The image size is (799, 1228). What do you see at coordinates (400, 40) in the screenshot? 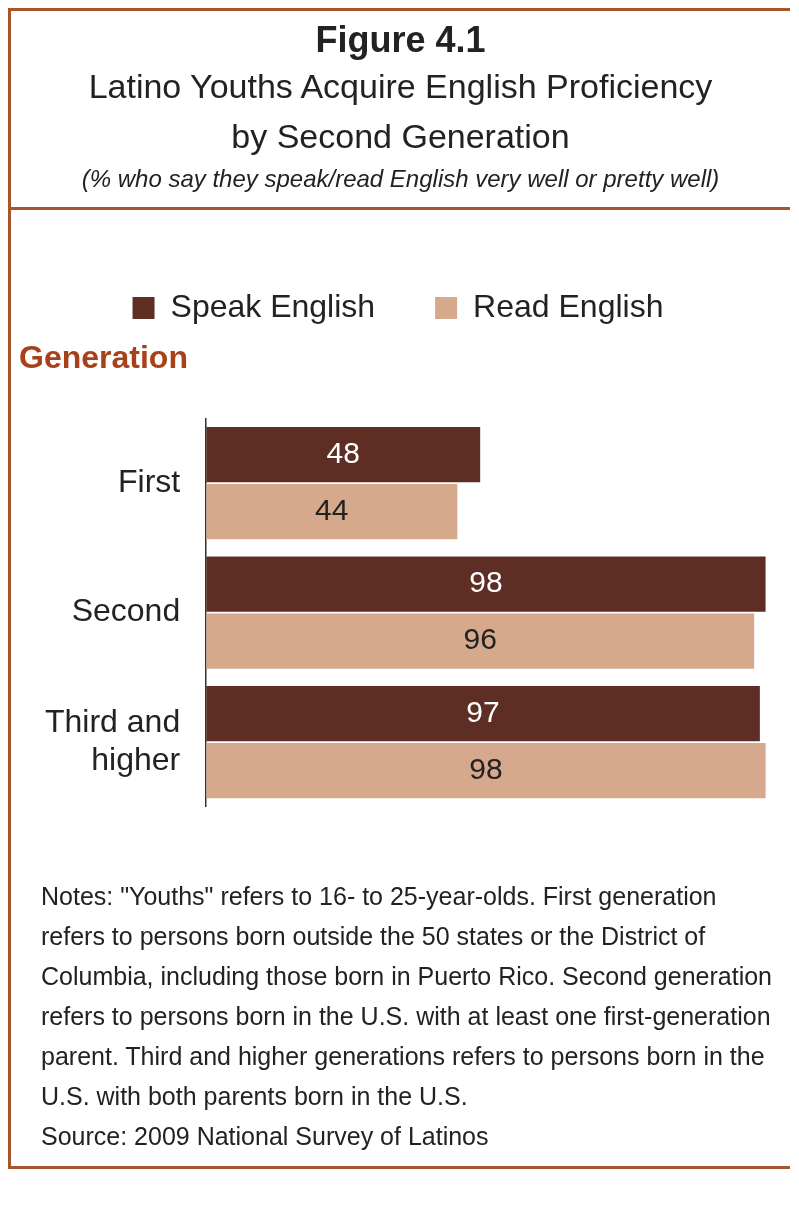
I see `chart-title: Figure 4.1` at bounding box center [400, 40].